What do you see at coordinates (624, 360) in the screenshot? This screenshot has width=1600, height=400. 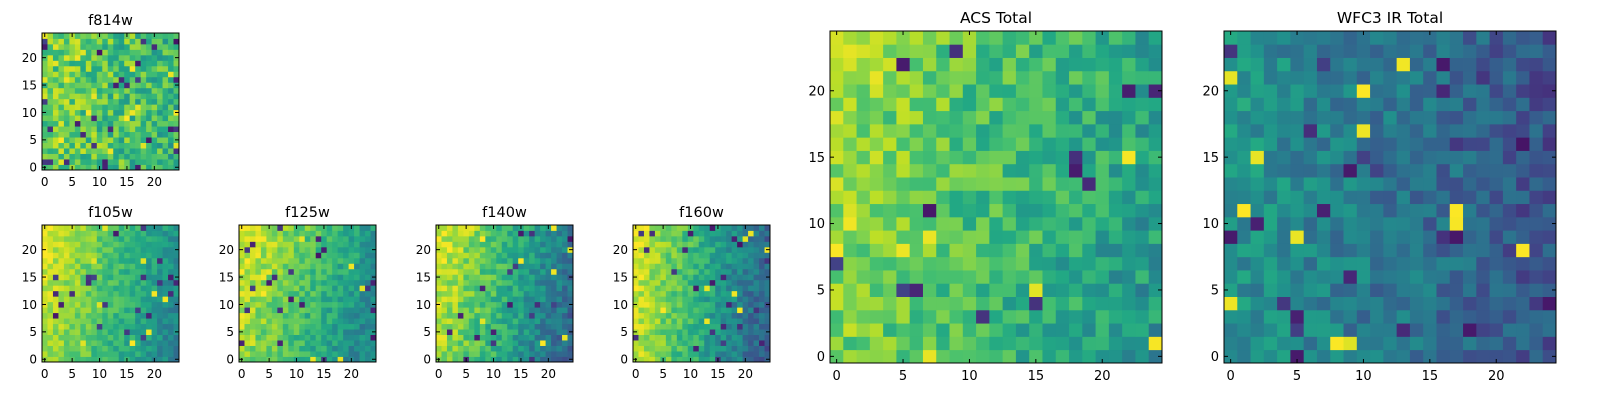 I see `y-tick-label: 0` at bounding box center [624, 360].